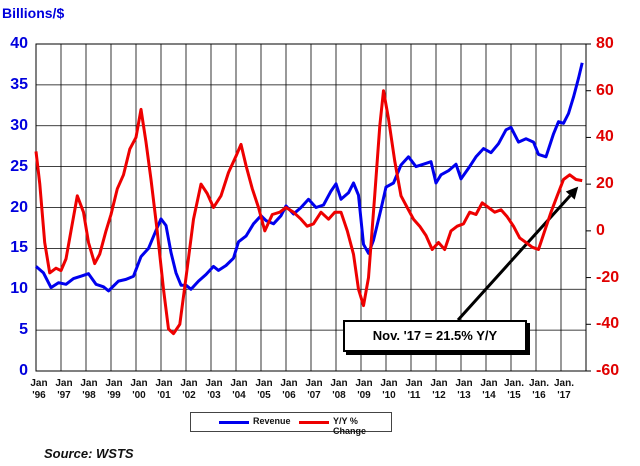  What do you see at coordinates (139, 389) in the screenshot?
I see `x-tick-label: Jan '00` at bounding box center [139, 389].